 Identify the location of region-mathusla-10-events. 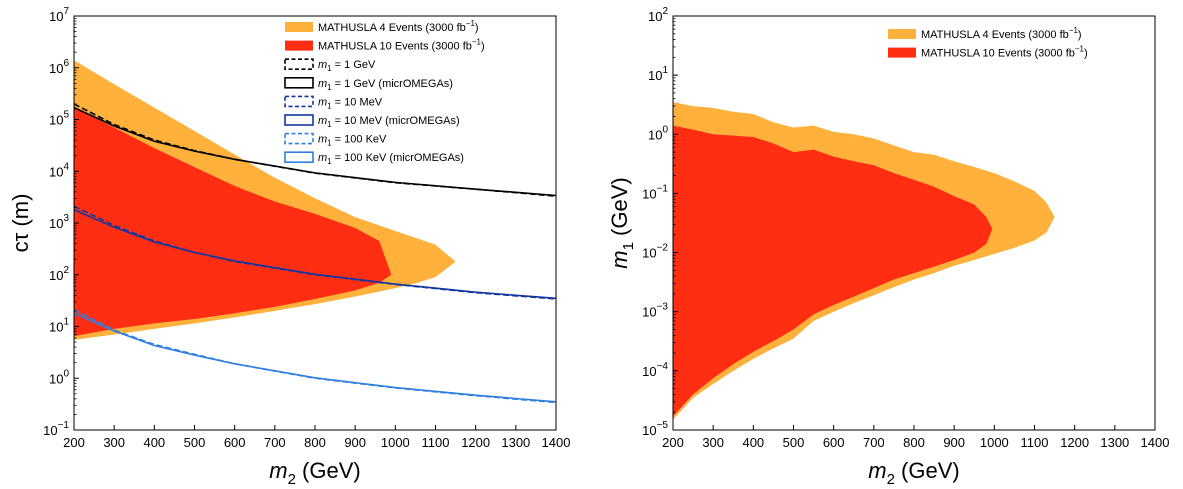
(233, 222).